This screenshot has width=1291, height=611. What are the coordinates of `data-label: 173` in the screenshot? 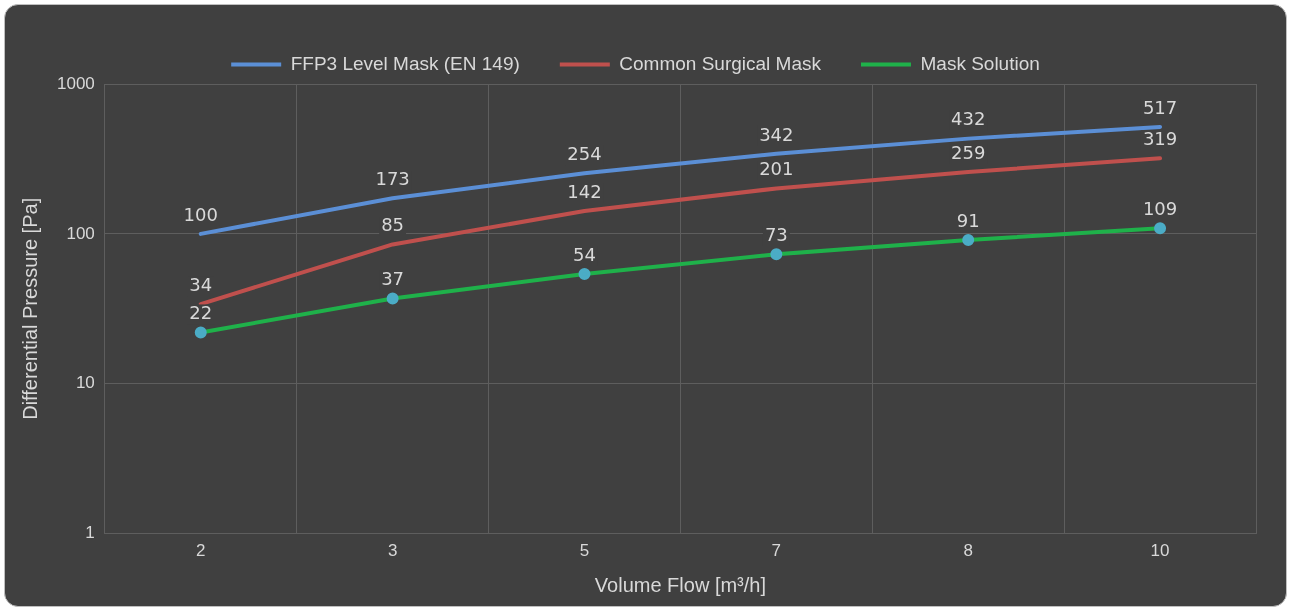 It's located at (392, 178).